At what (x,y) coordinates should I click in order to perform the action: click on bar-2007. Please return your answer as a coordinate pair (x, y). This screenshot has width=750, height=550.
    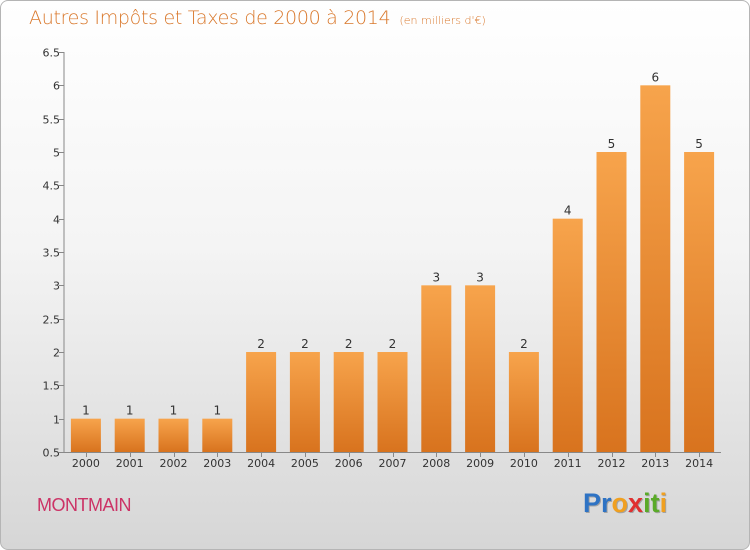
    Looking at the image, I should click on (392, 402).